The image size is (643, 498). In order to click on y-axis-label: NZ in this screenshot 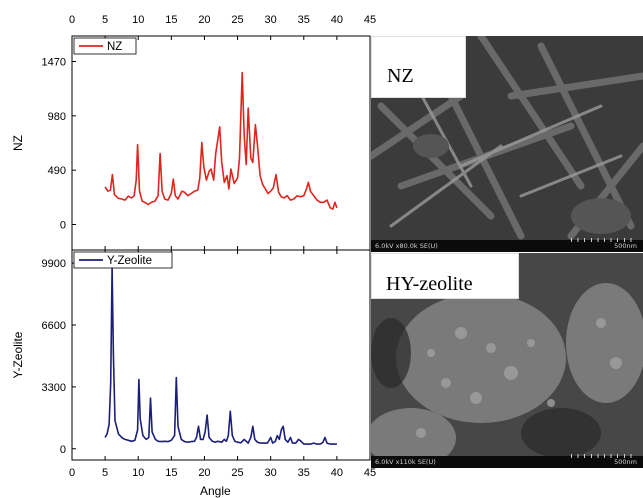, I will do `click(18, 143)`.